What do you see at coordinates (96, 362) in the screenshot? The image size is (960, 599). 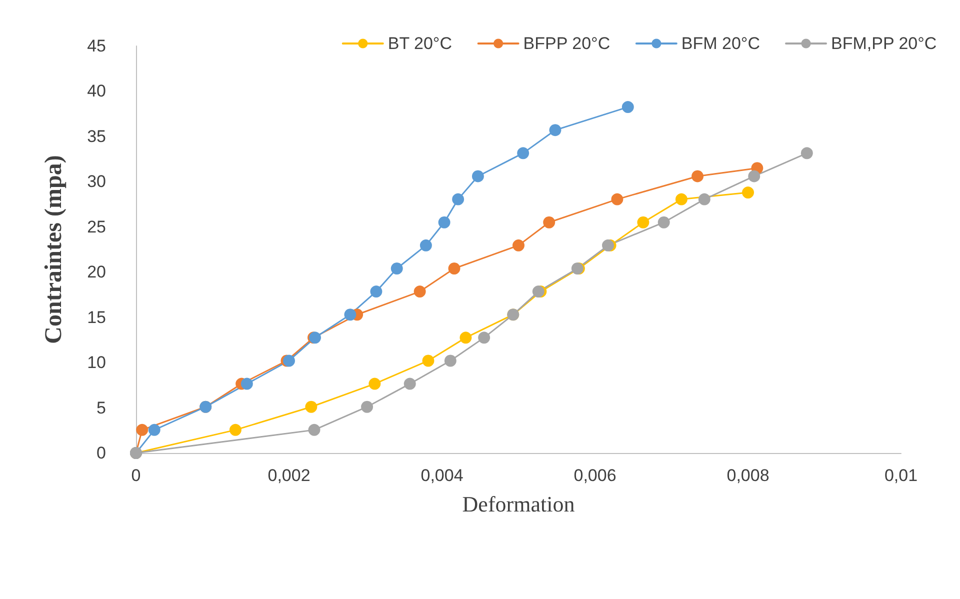 I see `y-tick-label: 10` at bounding box center [96, 362].